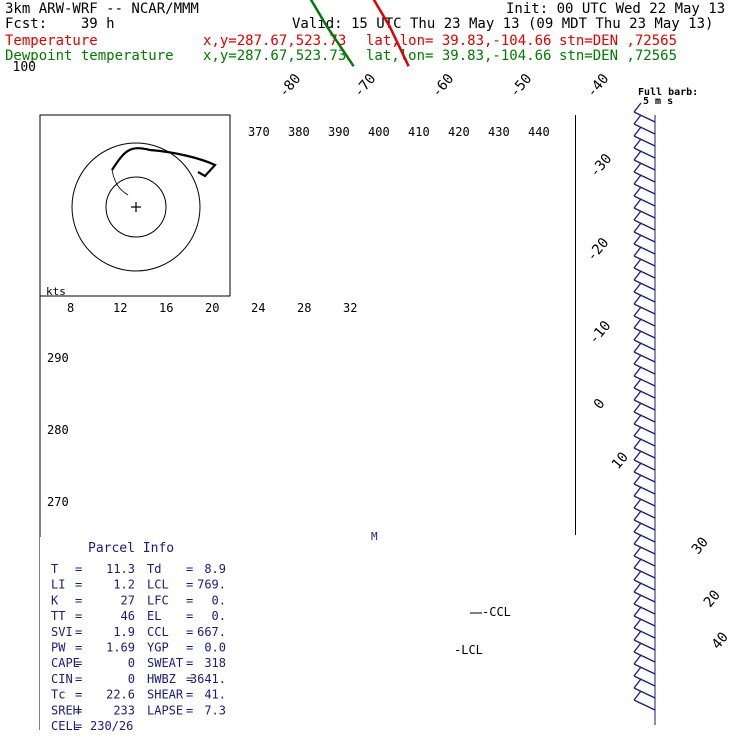 Image resolution: width=740 pixels, height=740 pixels. I want to click on parcel-key: TT, so click(58, 616).